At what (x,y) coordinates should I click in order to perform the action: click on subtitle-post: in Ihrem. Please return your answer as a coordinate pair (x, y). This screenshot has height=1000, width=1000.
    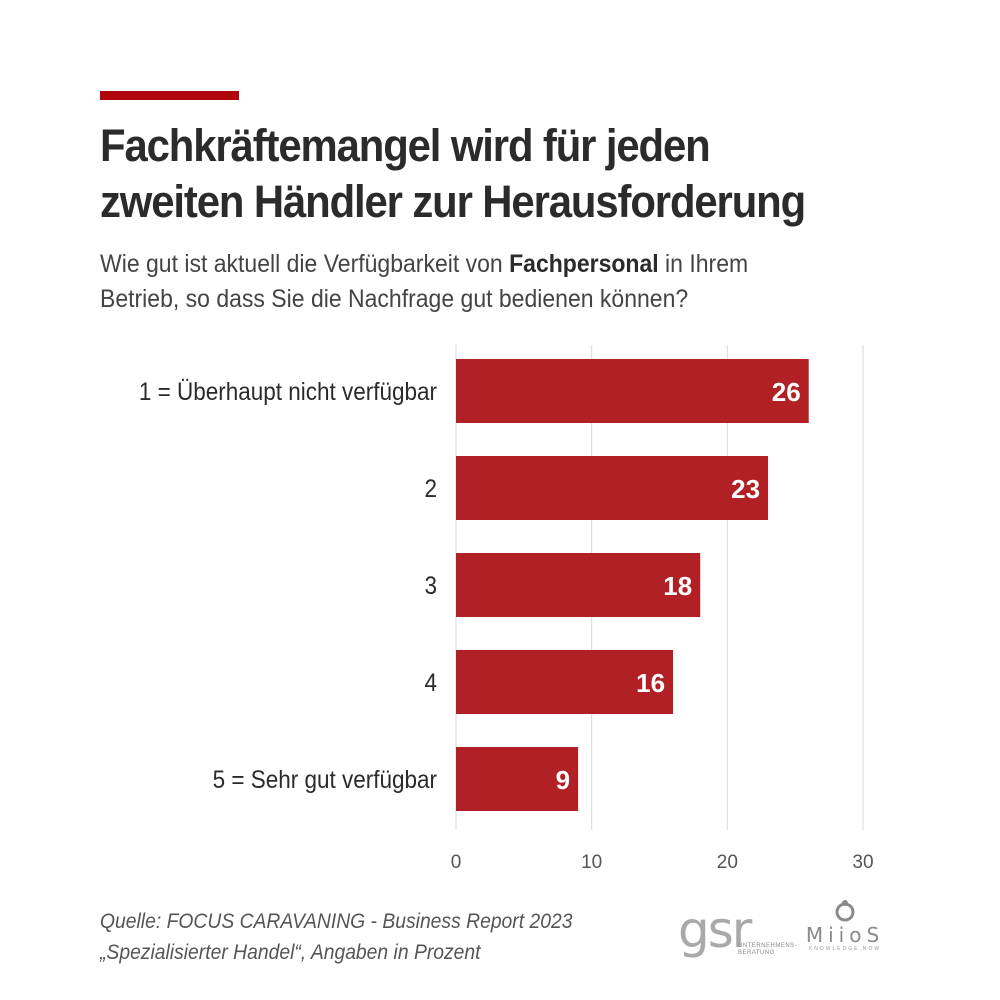
    Looking at the image, I should click on (703, 264).